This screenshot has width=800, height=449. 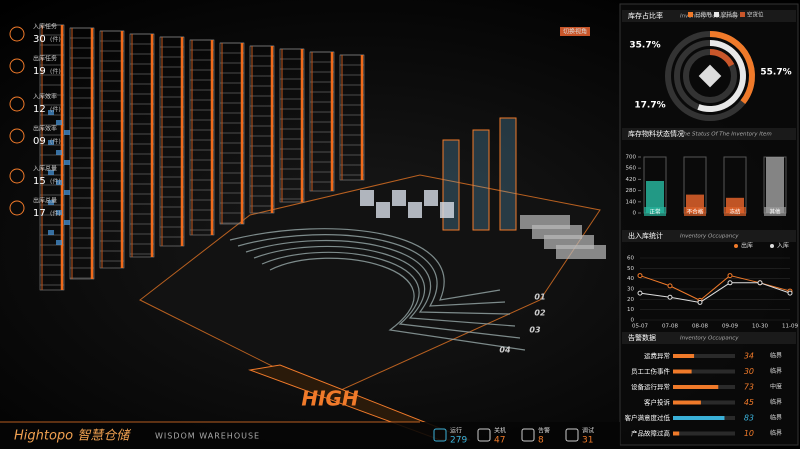 I want to click on switch-button, so click(x=575, y=31).